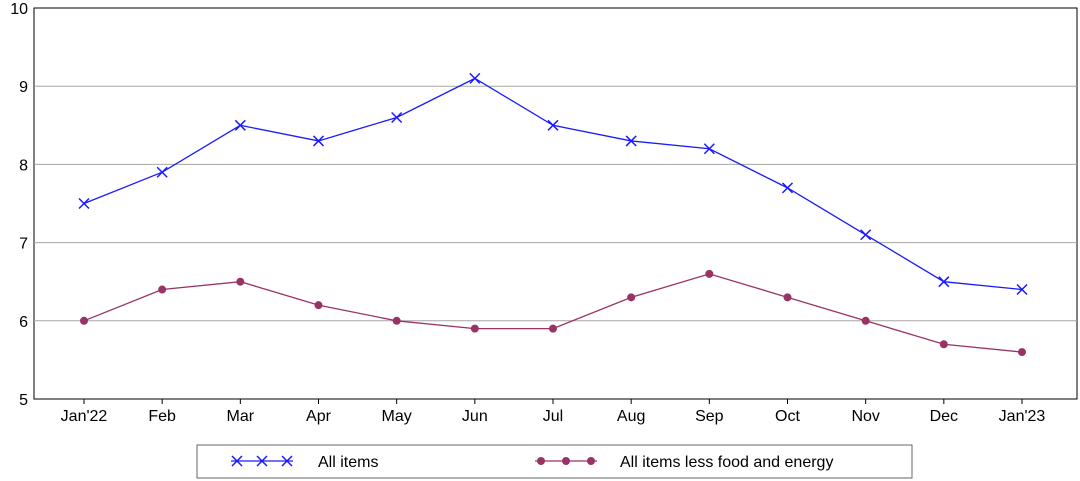 The height and width of the screenshot is (481, 1080). Describe the element at coordinates (944, 416) in the screenshot. I see `x-tick-label: Dec` at that location.